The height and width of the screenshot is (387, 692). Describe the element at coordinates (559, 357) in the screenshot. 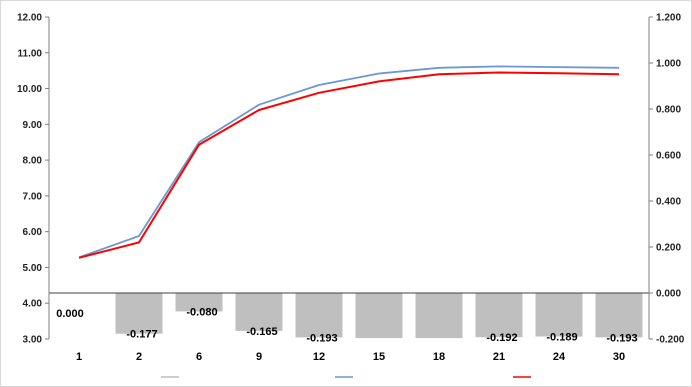

I see `x-tick-label-24: 24` at that location.